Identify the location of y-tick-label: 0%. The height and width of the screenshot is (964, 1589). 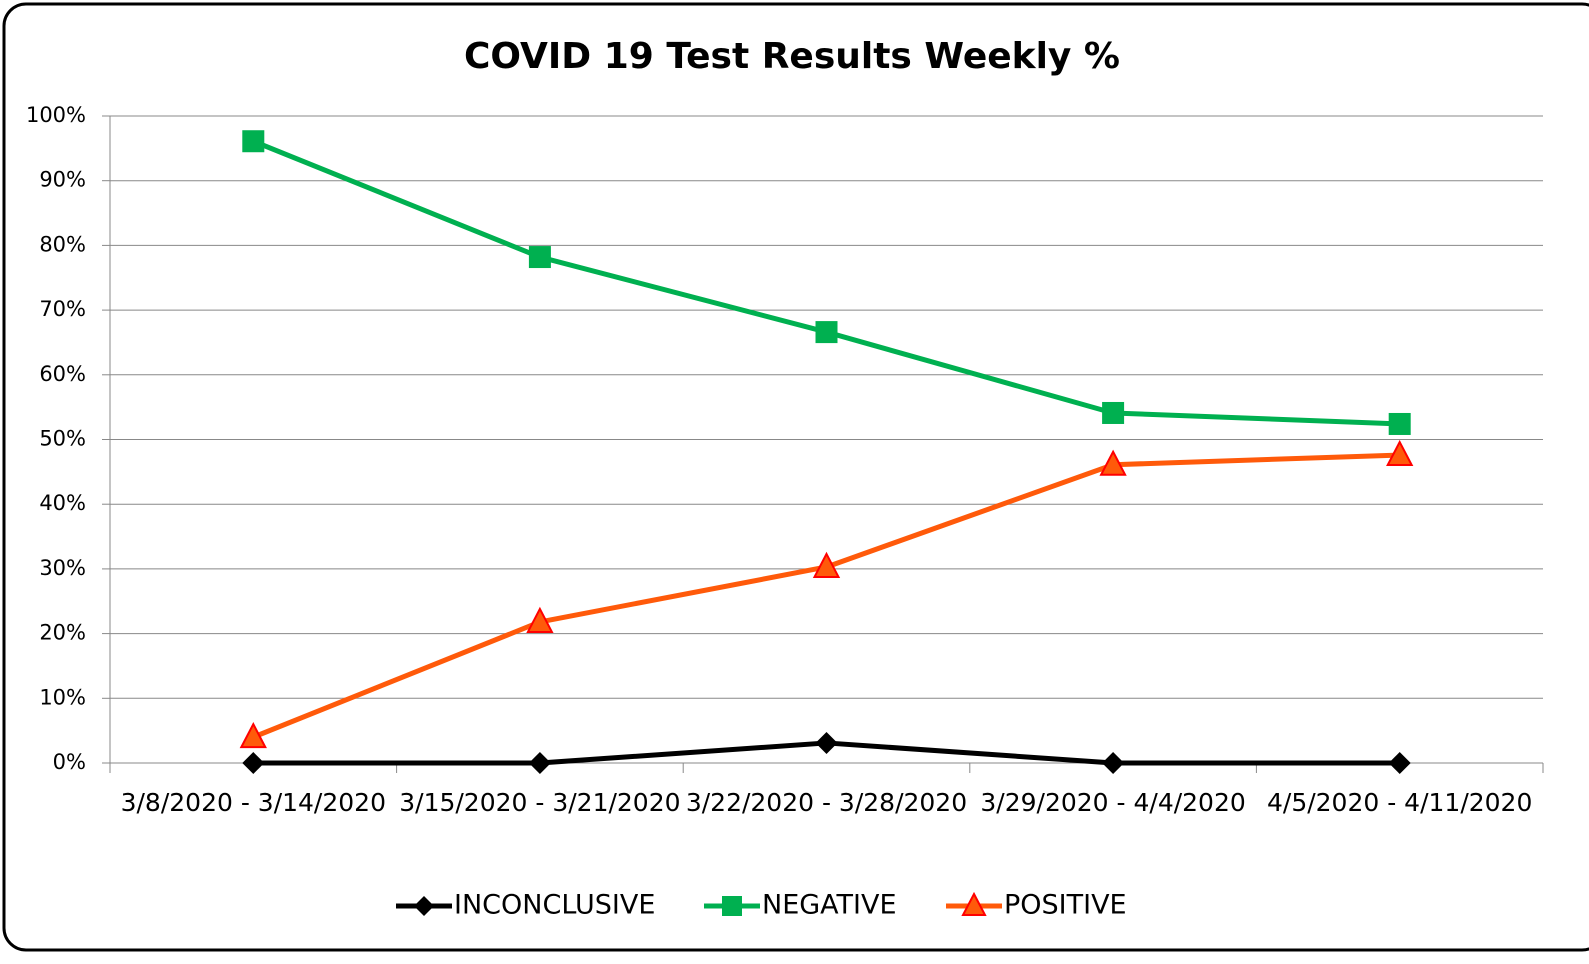
(69, 762).